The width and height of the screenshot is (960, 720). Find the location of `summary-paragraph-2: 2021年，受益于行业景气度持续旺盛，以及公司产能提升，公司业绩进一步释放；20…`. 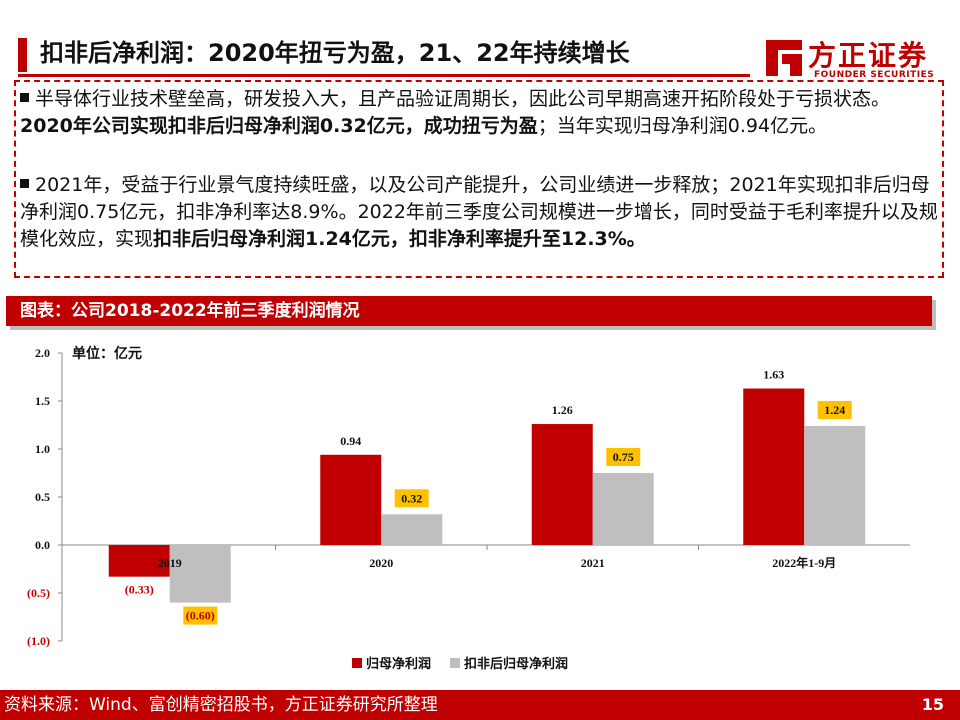

summary-paragraph-2: 2021年，受益于行业景气度持续旺盛，以及公司产能提升，公司业绩进一步释放；20… is located at coordinates (480, 212).